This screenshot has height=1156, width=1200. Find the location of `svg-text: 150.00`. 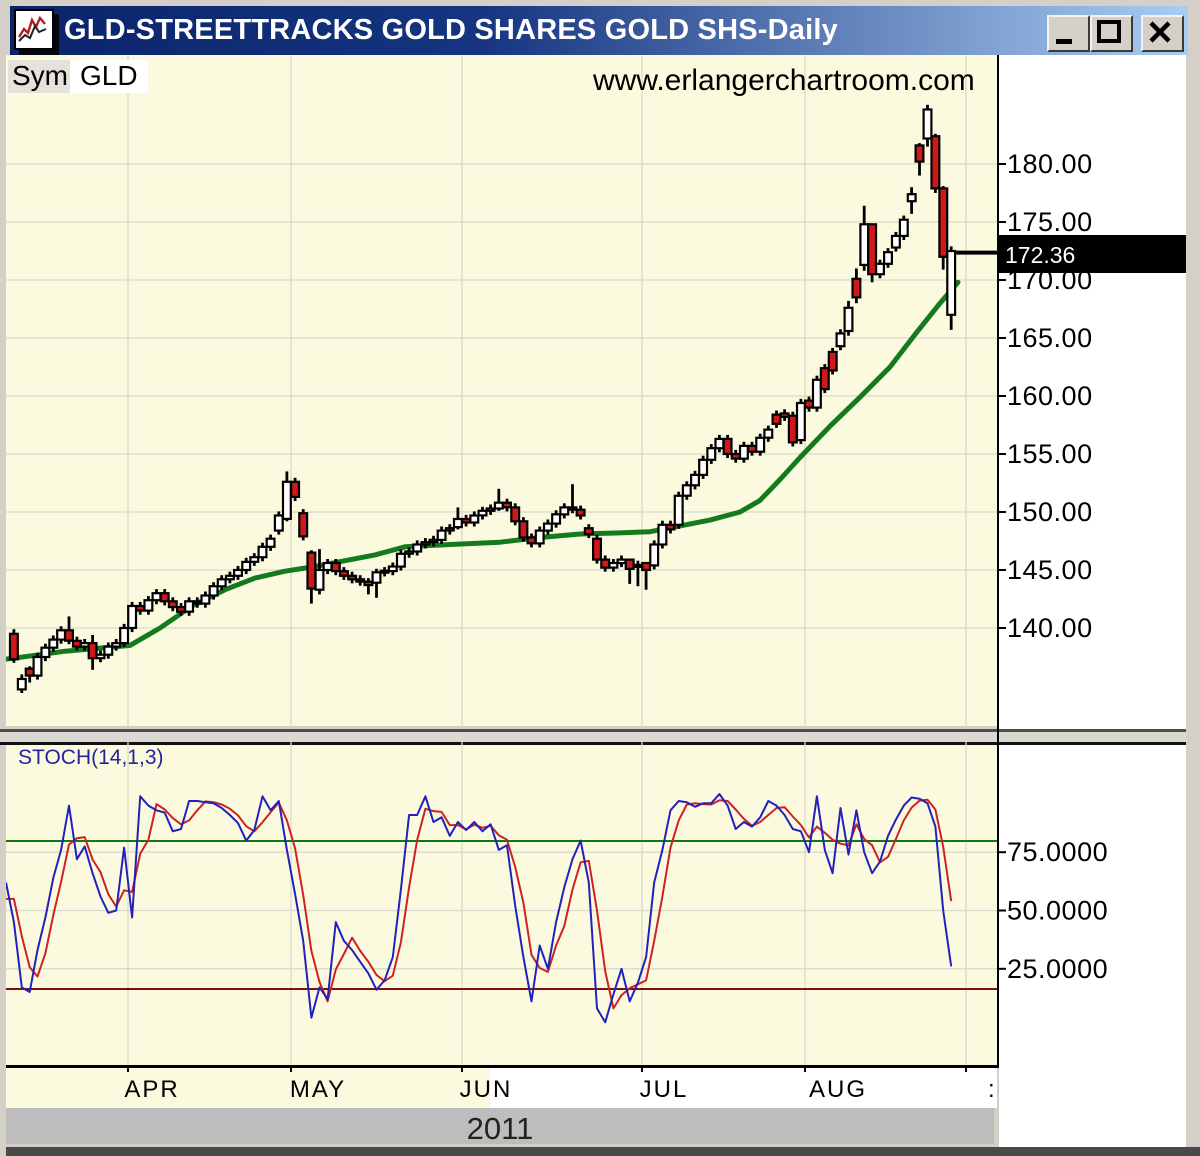

svg-text: 150.00 is located at coordinates (1050, 512).